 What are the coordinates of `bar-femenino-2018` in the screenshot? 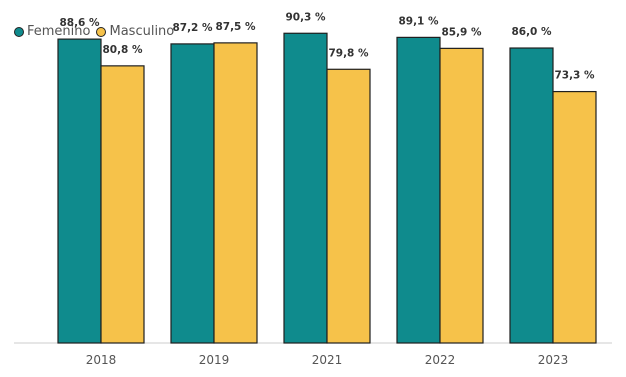 It's located at (79, 191).